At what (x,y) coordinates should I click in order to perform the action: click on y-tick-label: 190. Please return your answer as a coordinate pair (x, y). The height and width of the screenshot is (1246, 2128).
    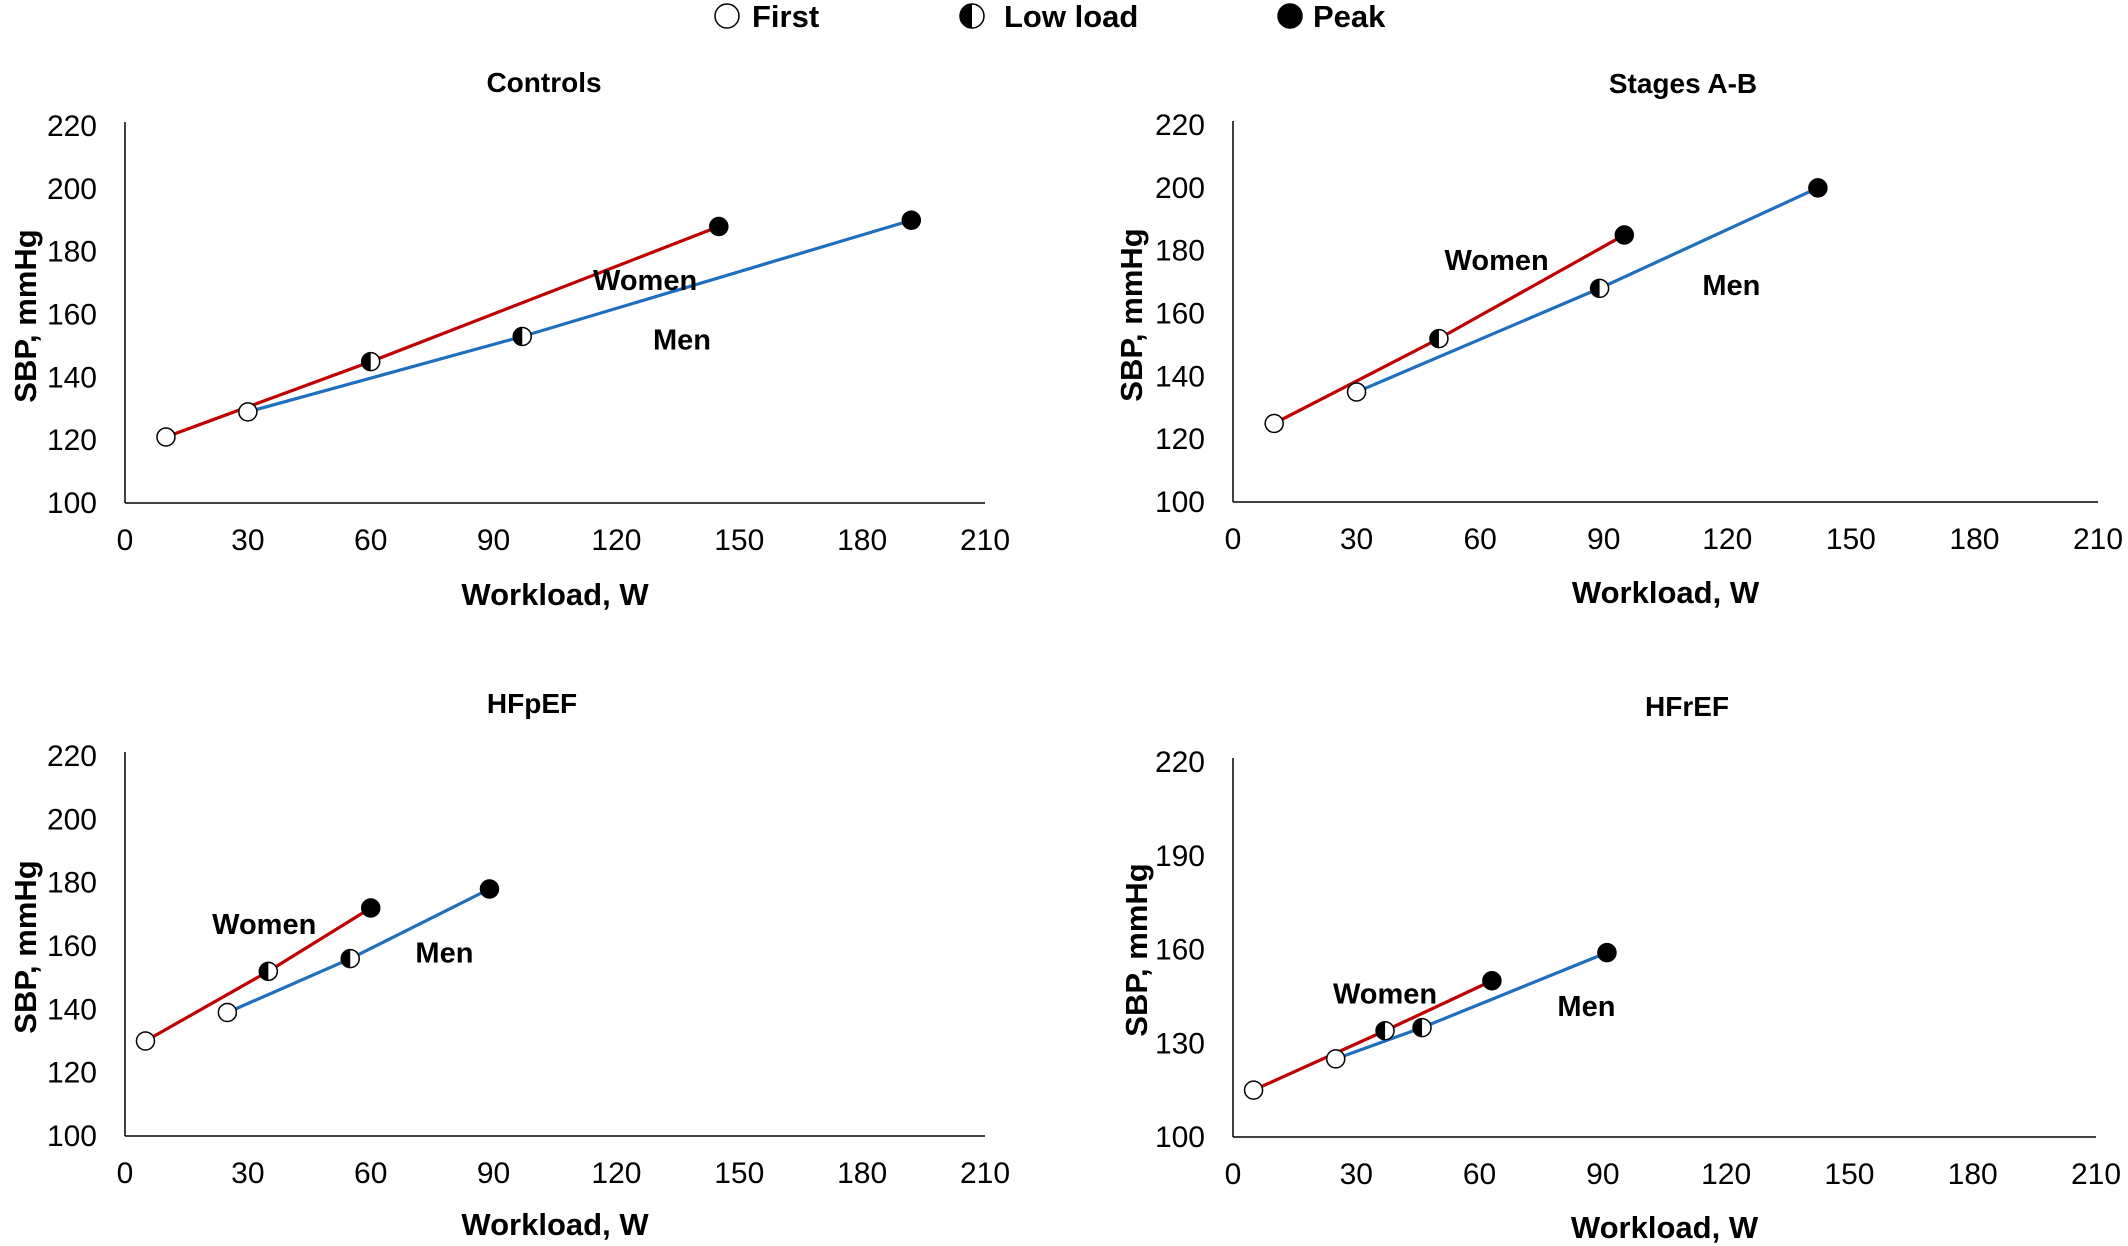
    Looking at the image, I should click on (1180, 856).